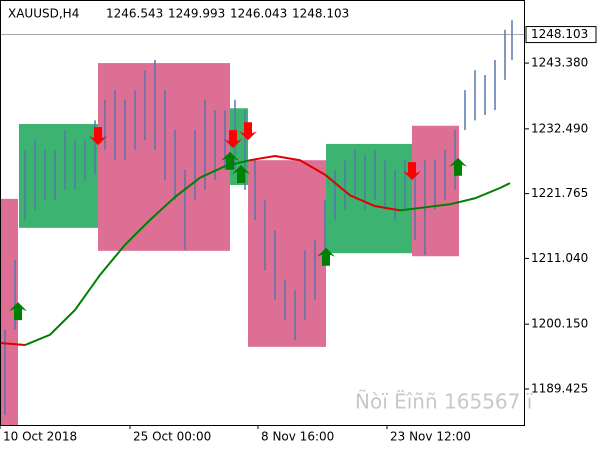  I want to click on ohlc-high: 1249.993, so click(196, 14).